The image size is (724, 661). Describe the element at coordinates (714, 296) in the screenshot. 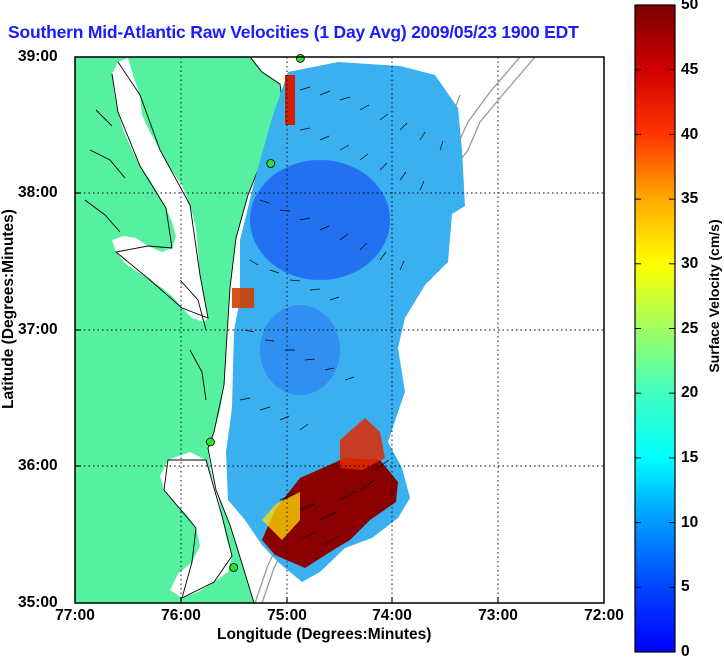

I see `colorbar-label: Surface Velocity (cm/s)` at that location.